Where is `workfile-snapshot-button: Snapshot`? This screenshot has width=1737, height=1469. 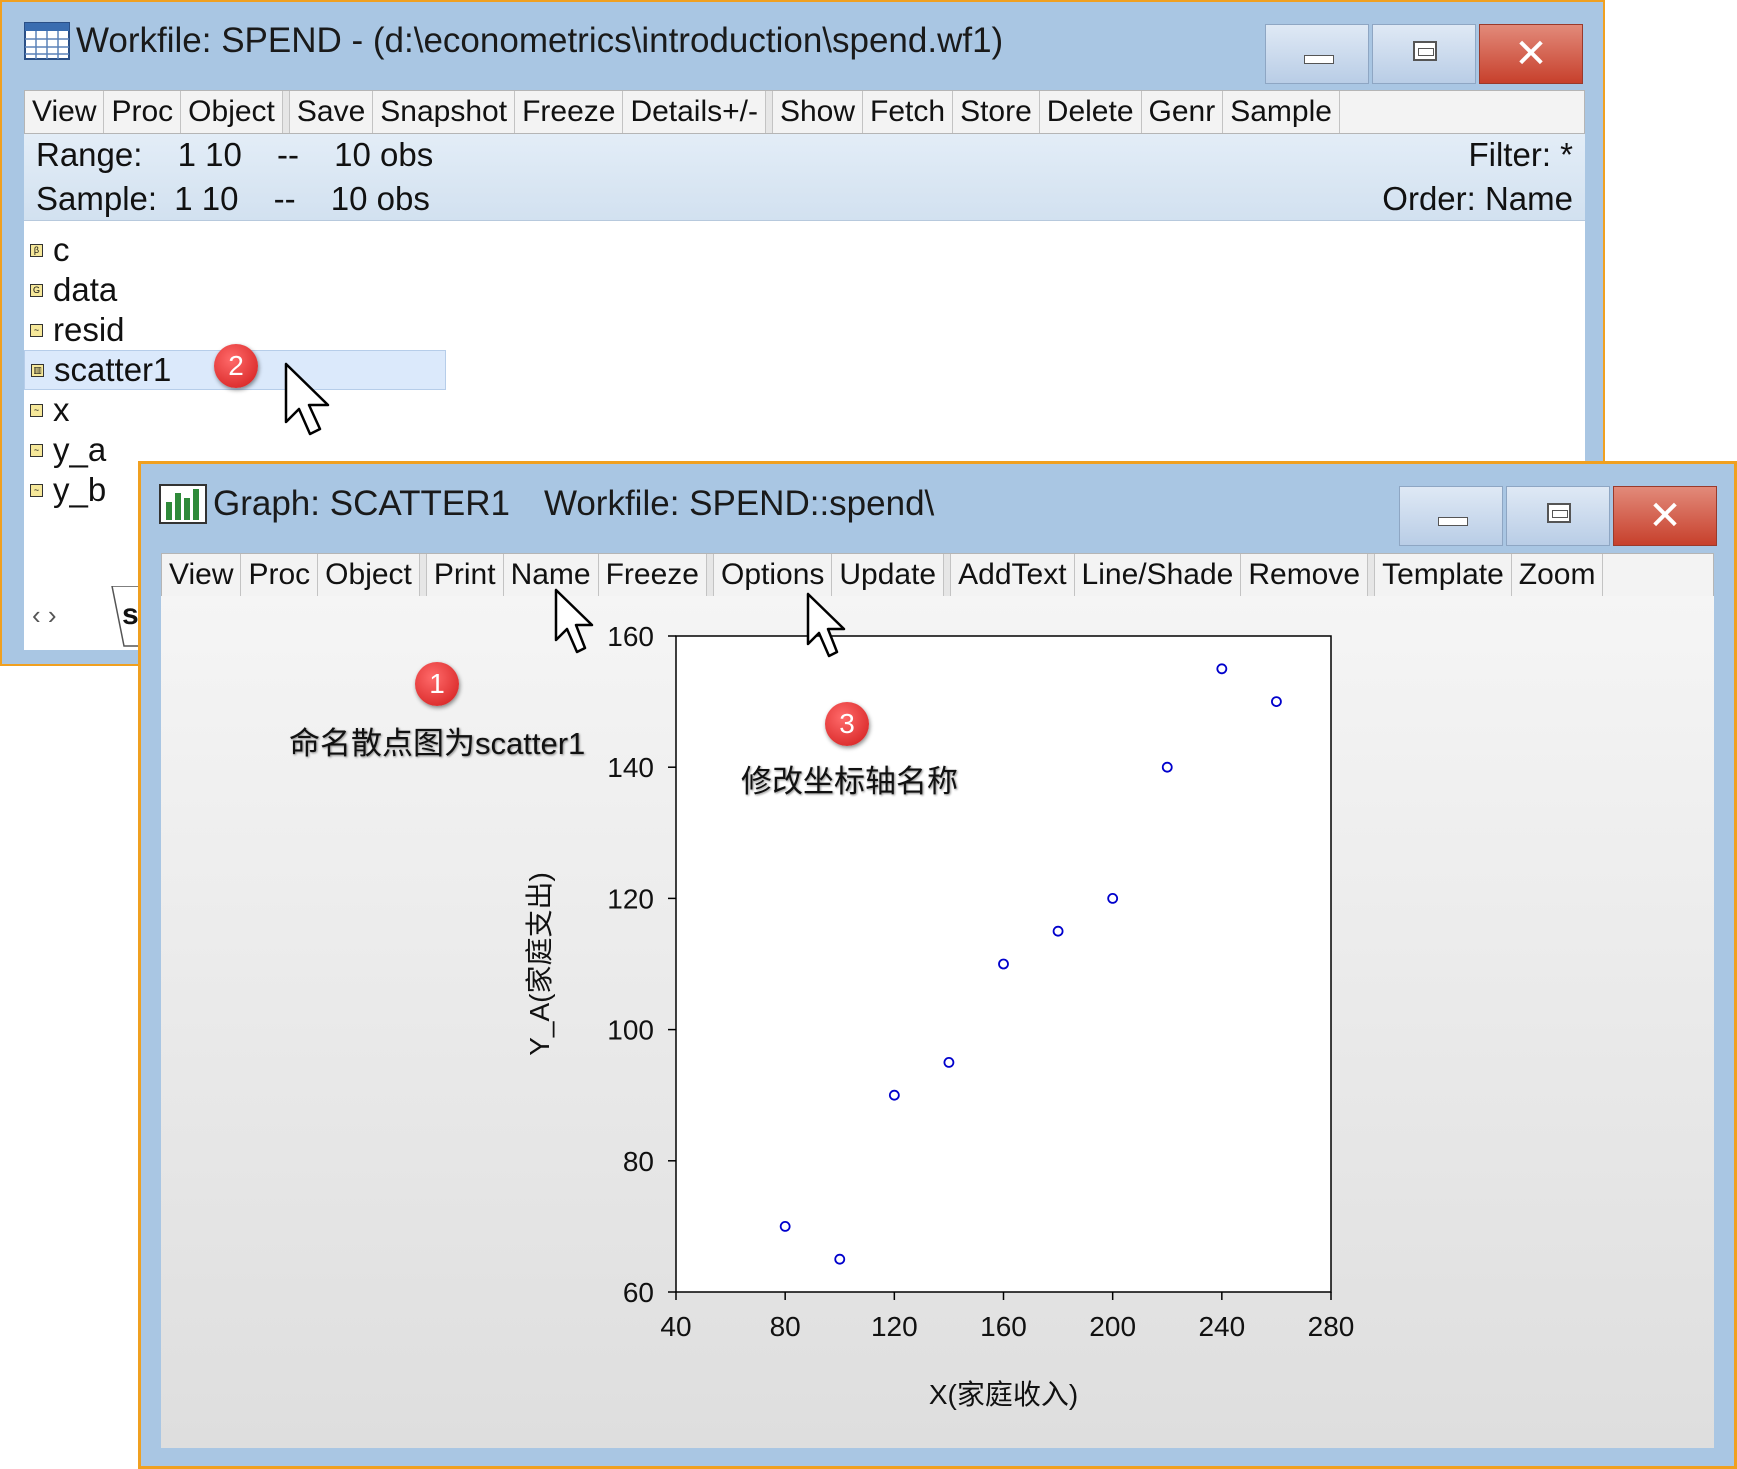 workfile-snapshot-button: Snapshot is located at coordinates (444, 112).